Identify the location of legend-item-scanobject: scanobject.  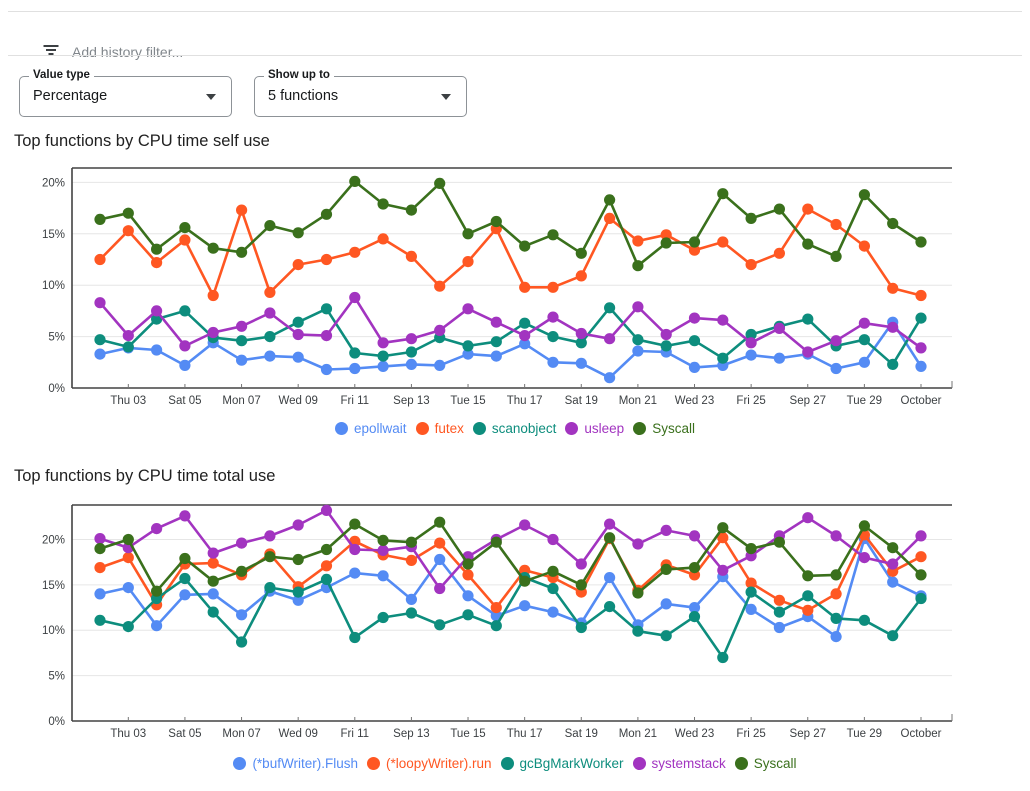
(514, 428).